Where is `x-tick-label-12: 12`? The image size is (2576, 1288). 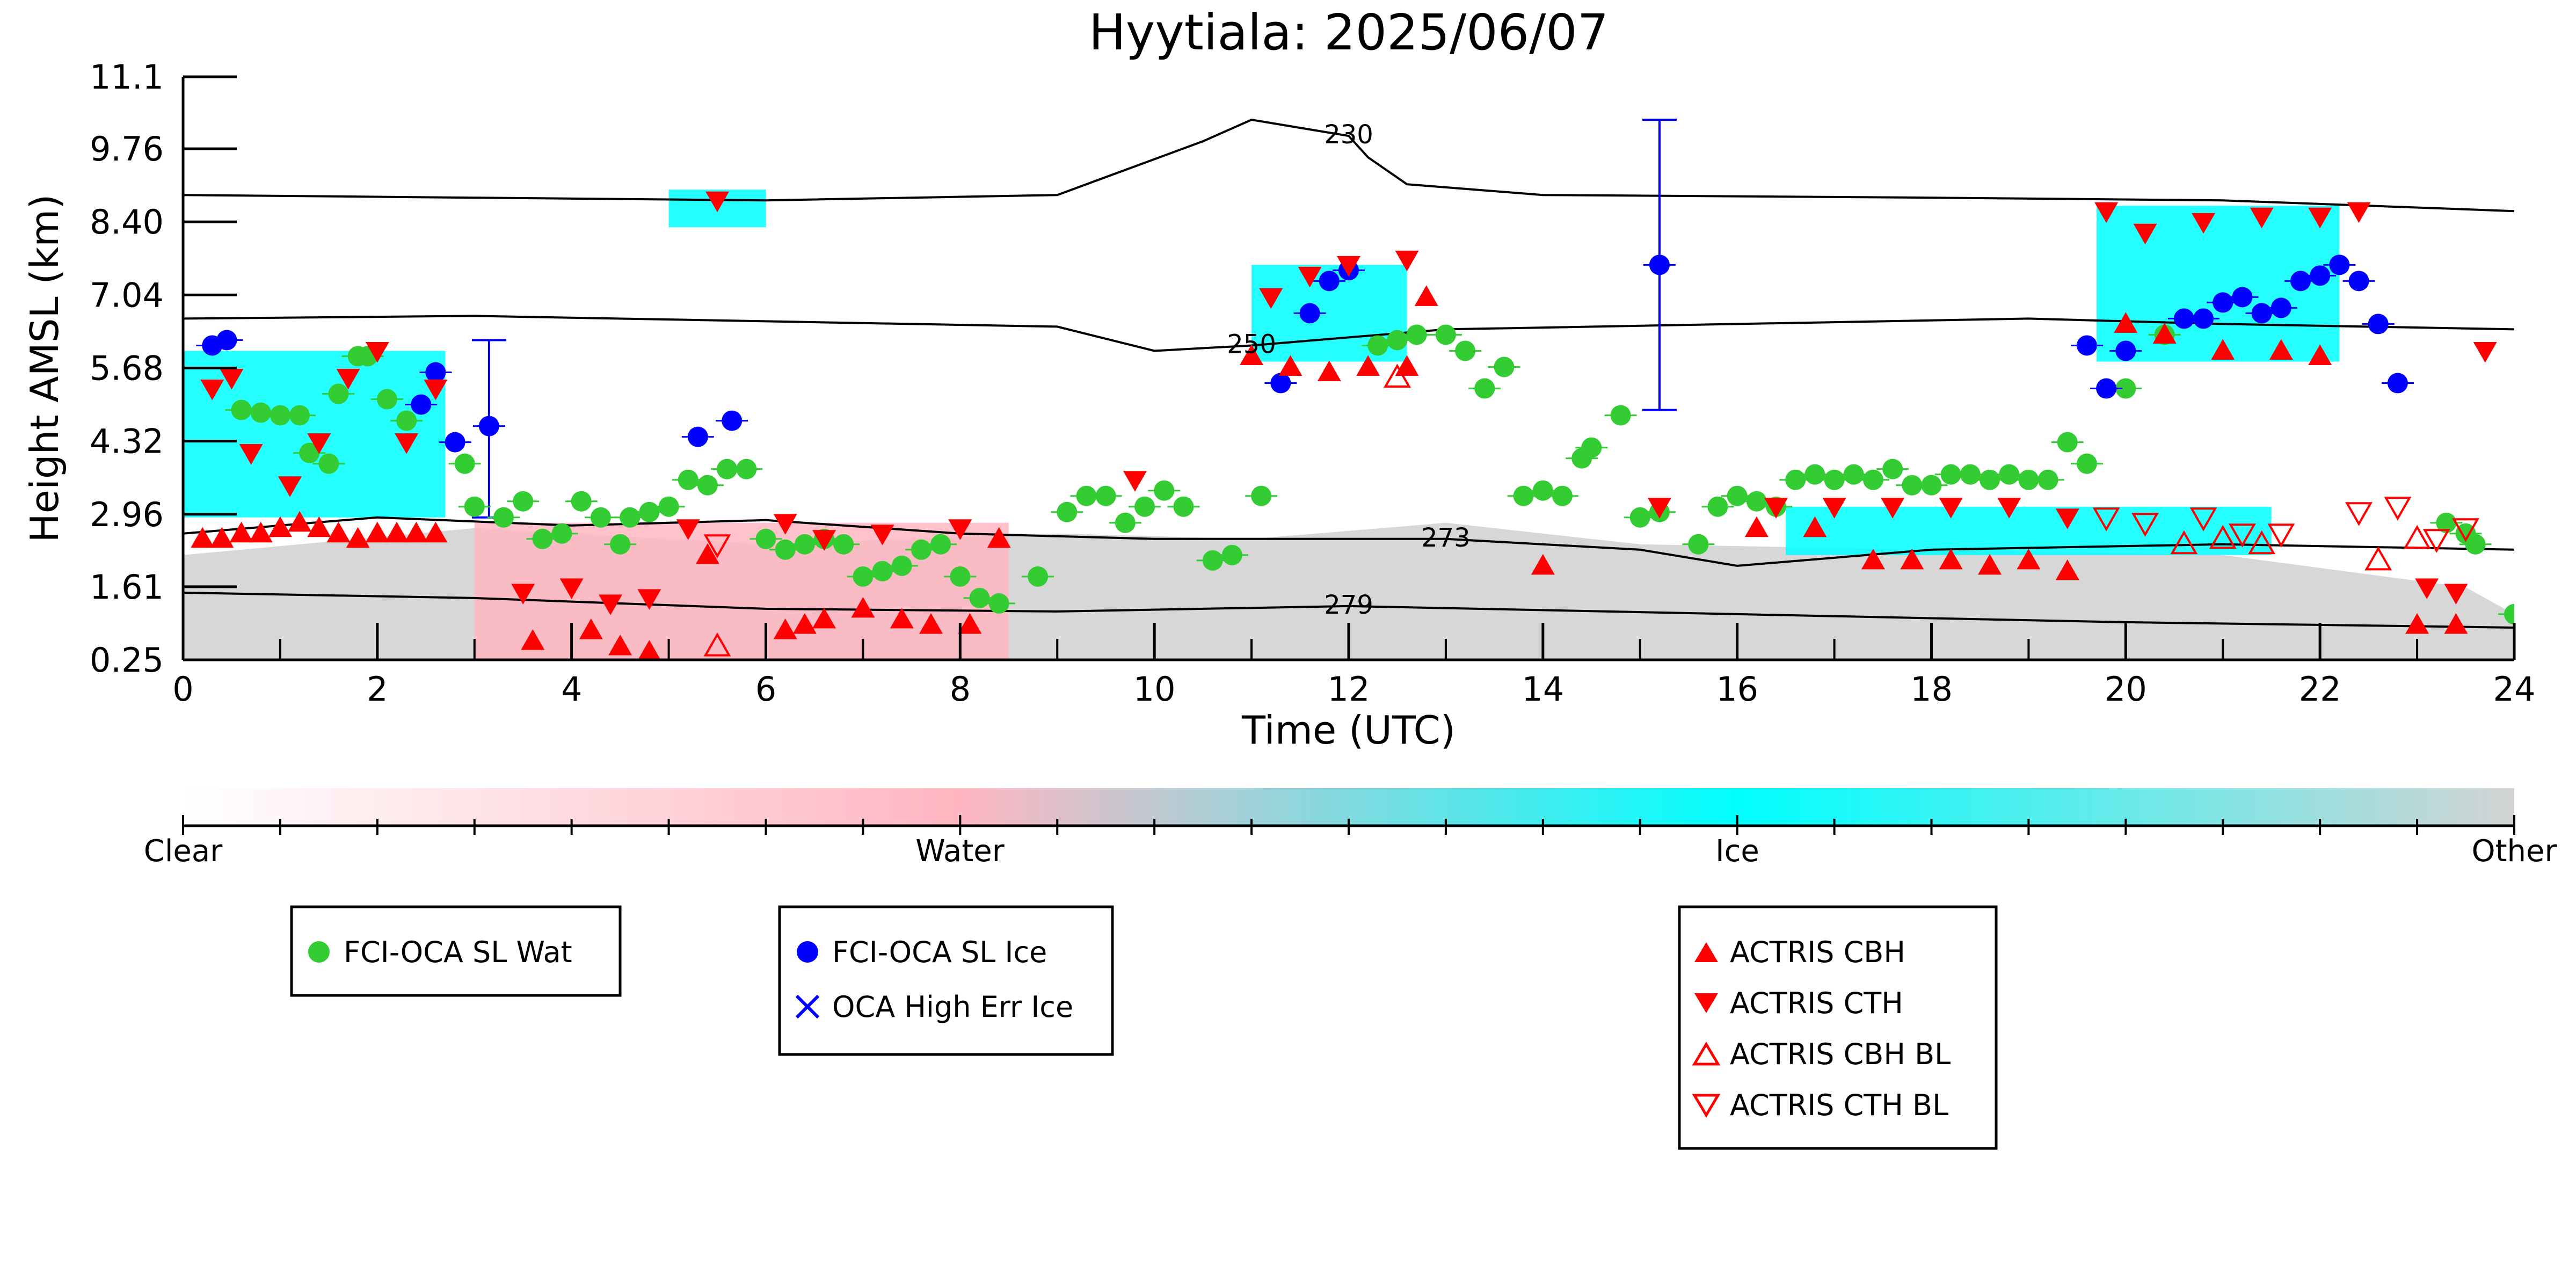
x-tick-label-12: 12 is located at coordinates (1349, 689).